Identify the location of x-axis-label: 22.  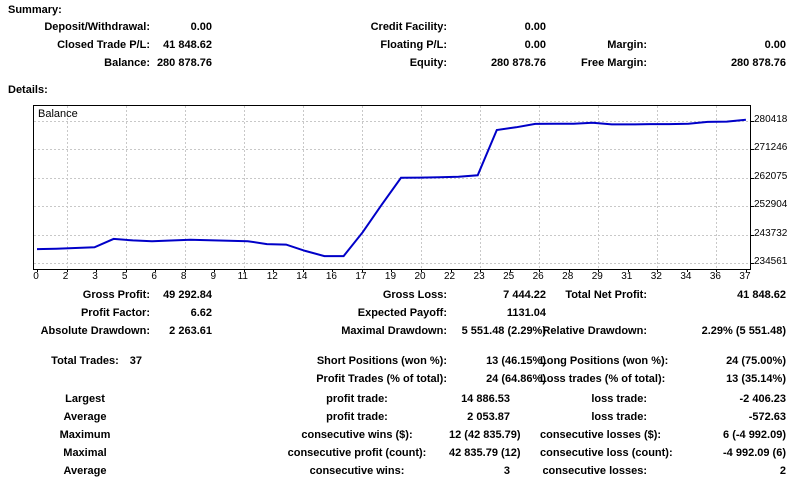
(449, 276).